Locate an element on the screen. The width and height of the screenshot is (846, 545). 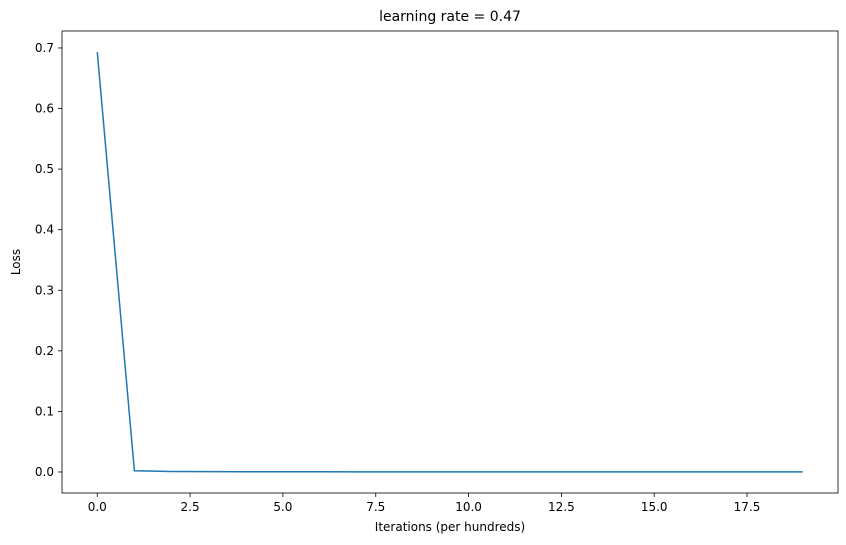
x-tick-label: 12.5 is located at coordinates (561, 507).